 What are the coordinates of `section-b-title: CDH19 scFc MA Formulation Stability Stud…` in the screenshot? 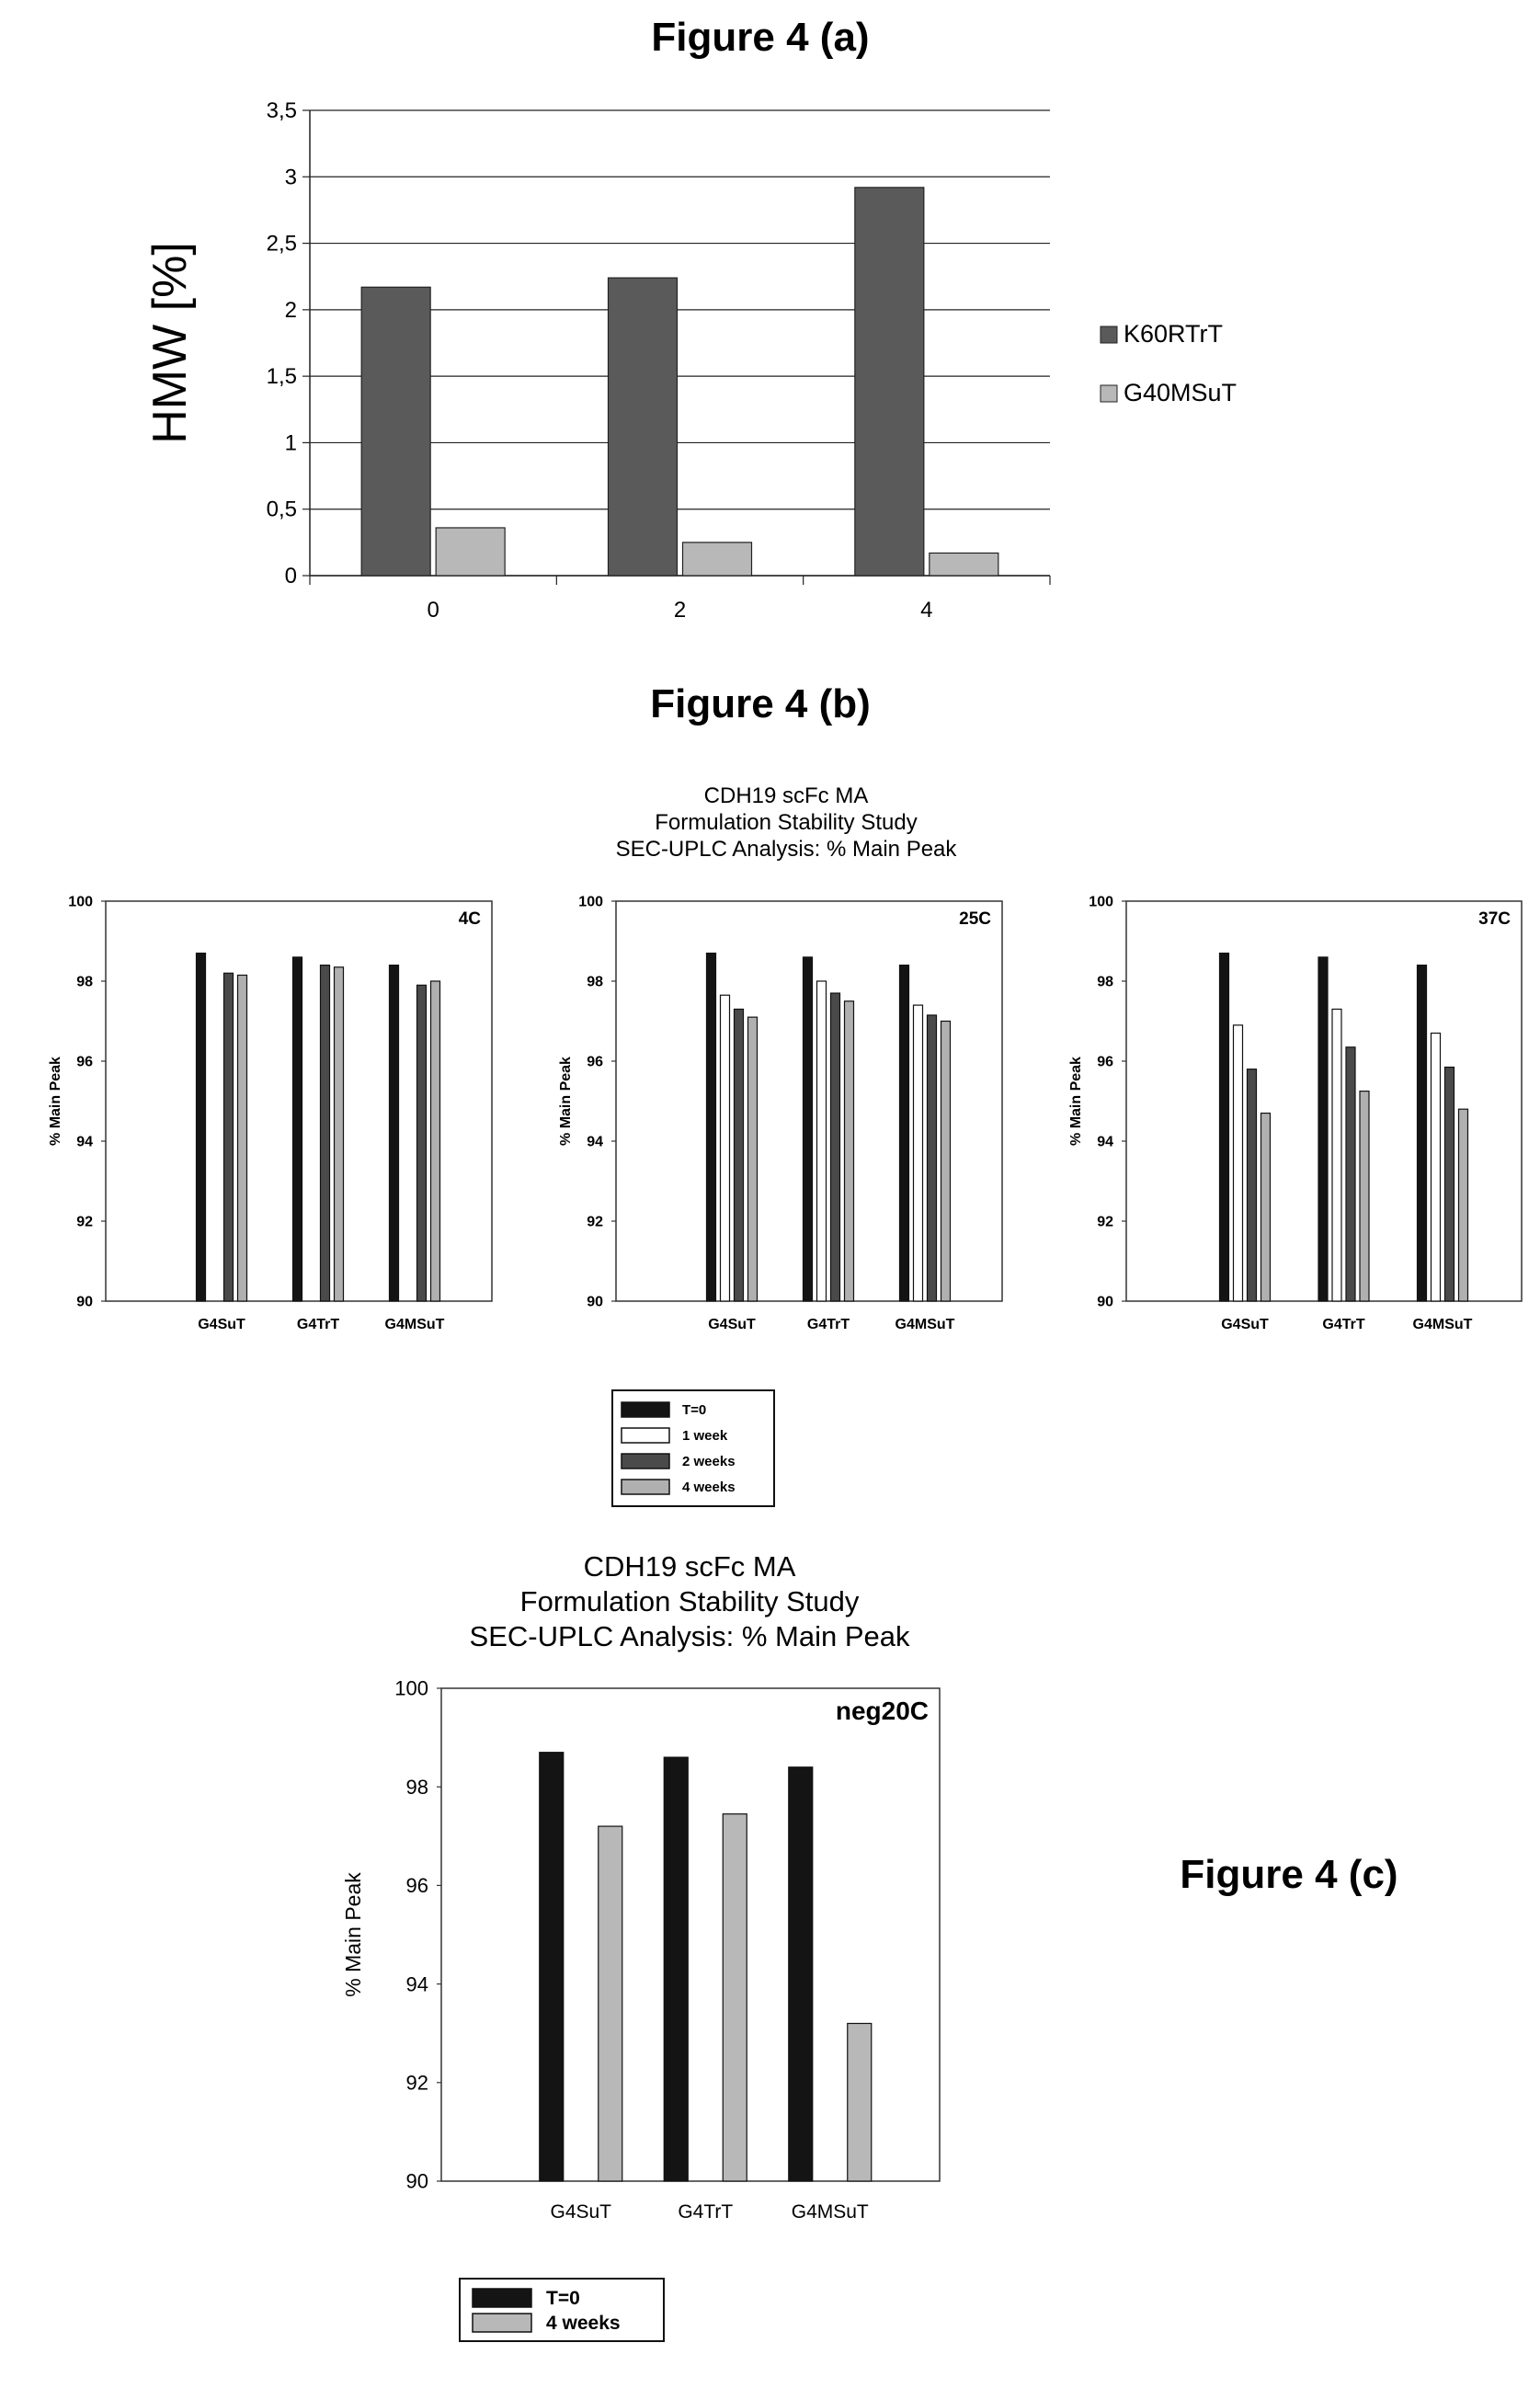 It's located at (787, 822).